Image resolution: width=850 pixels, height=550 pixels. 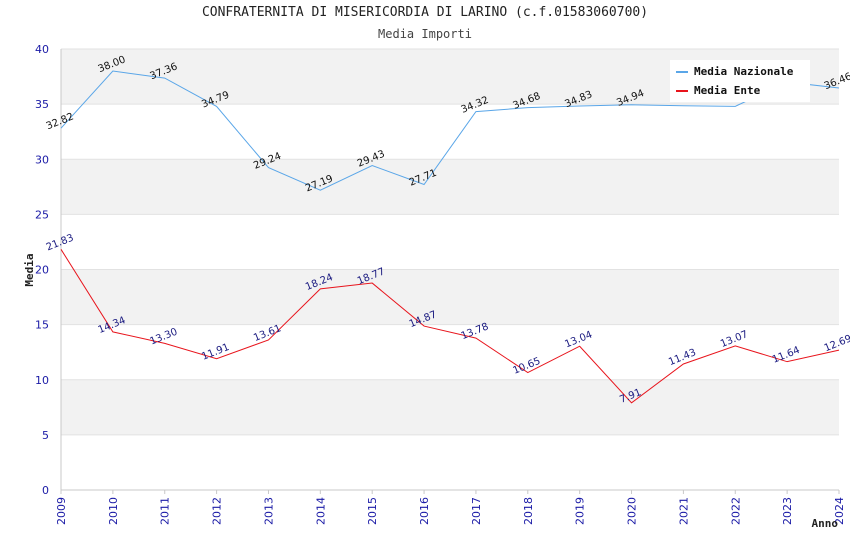 What do you see at coordinates (61, 511) in the screenshot?
I see `x-tick-label: 2009` at bounding box center [61, 511].